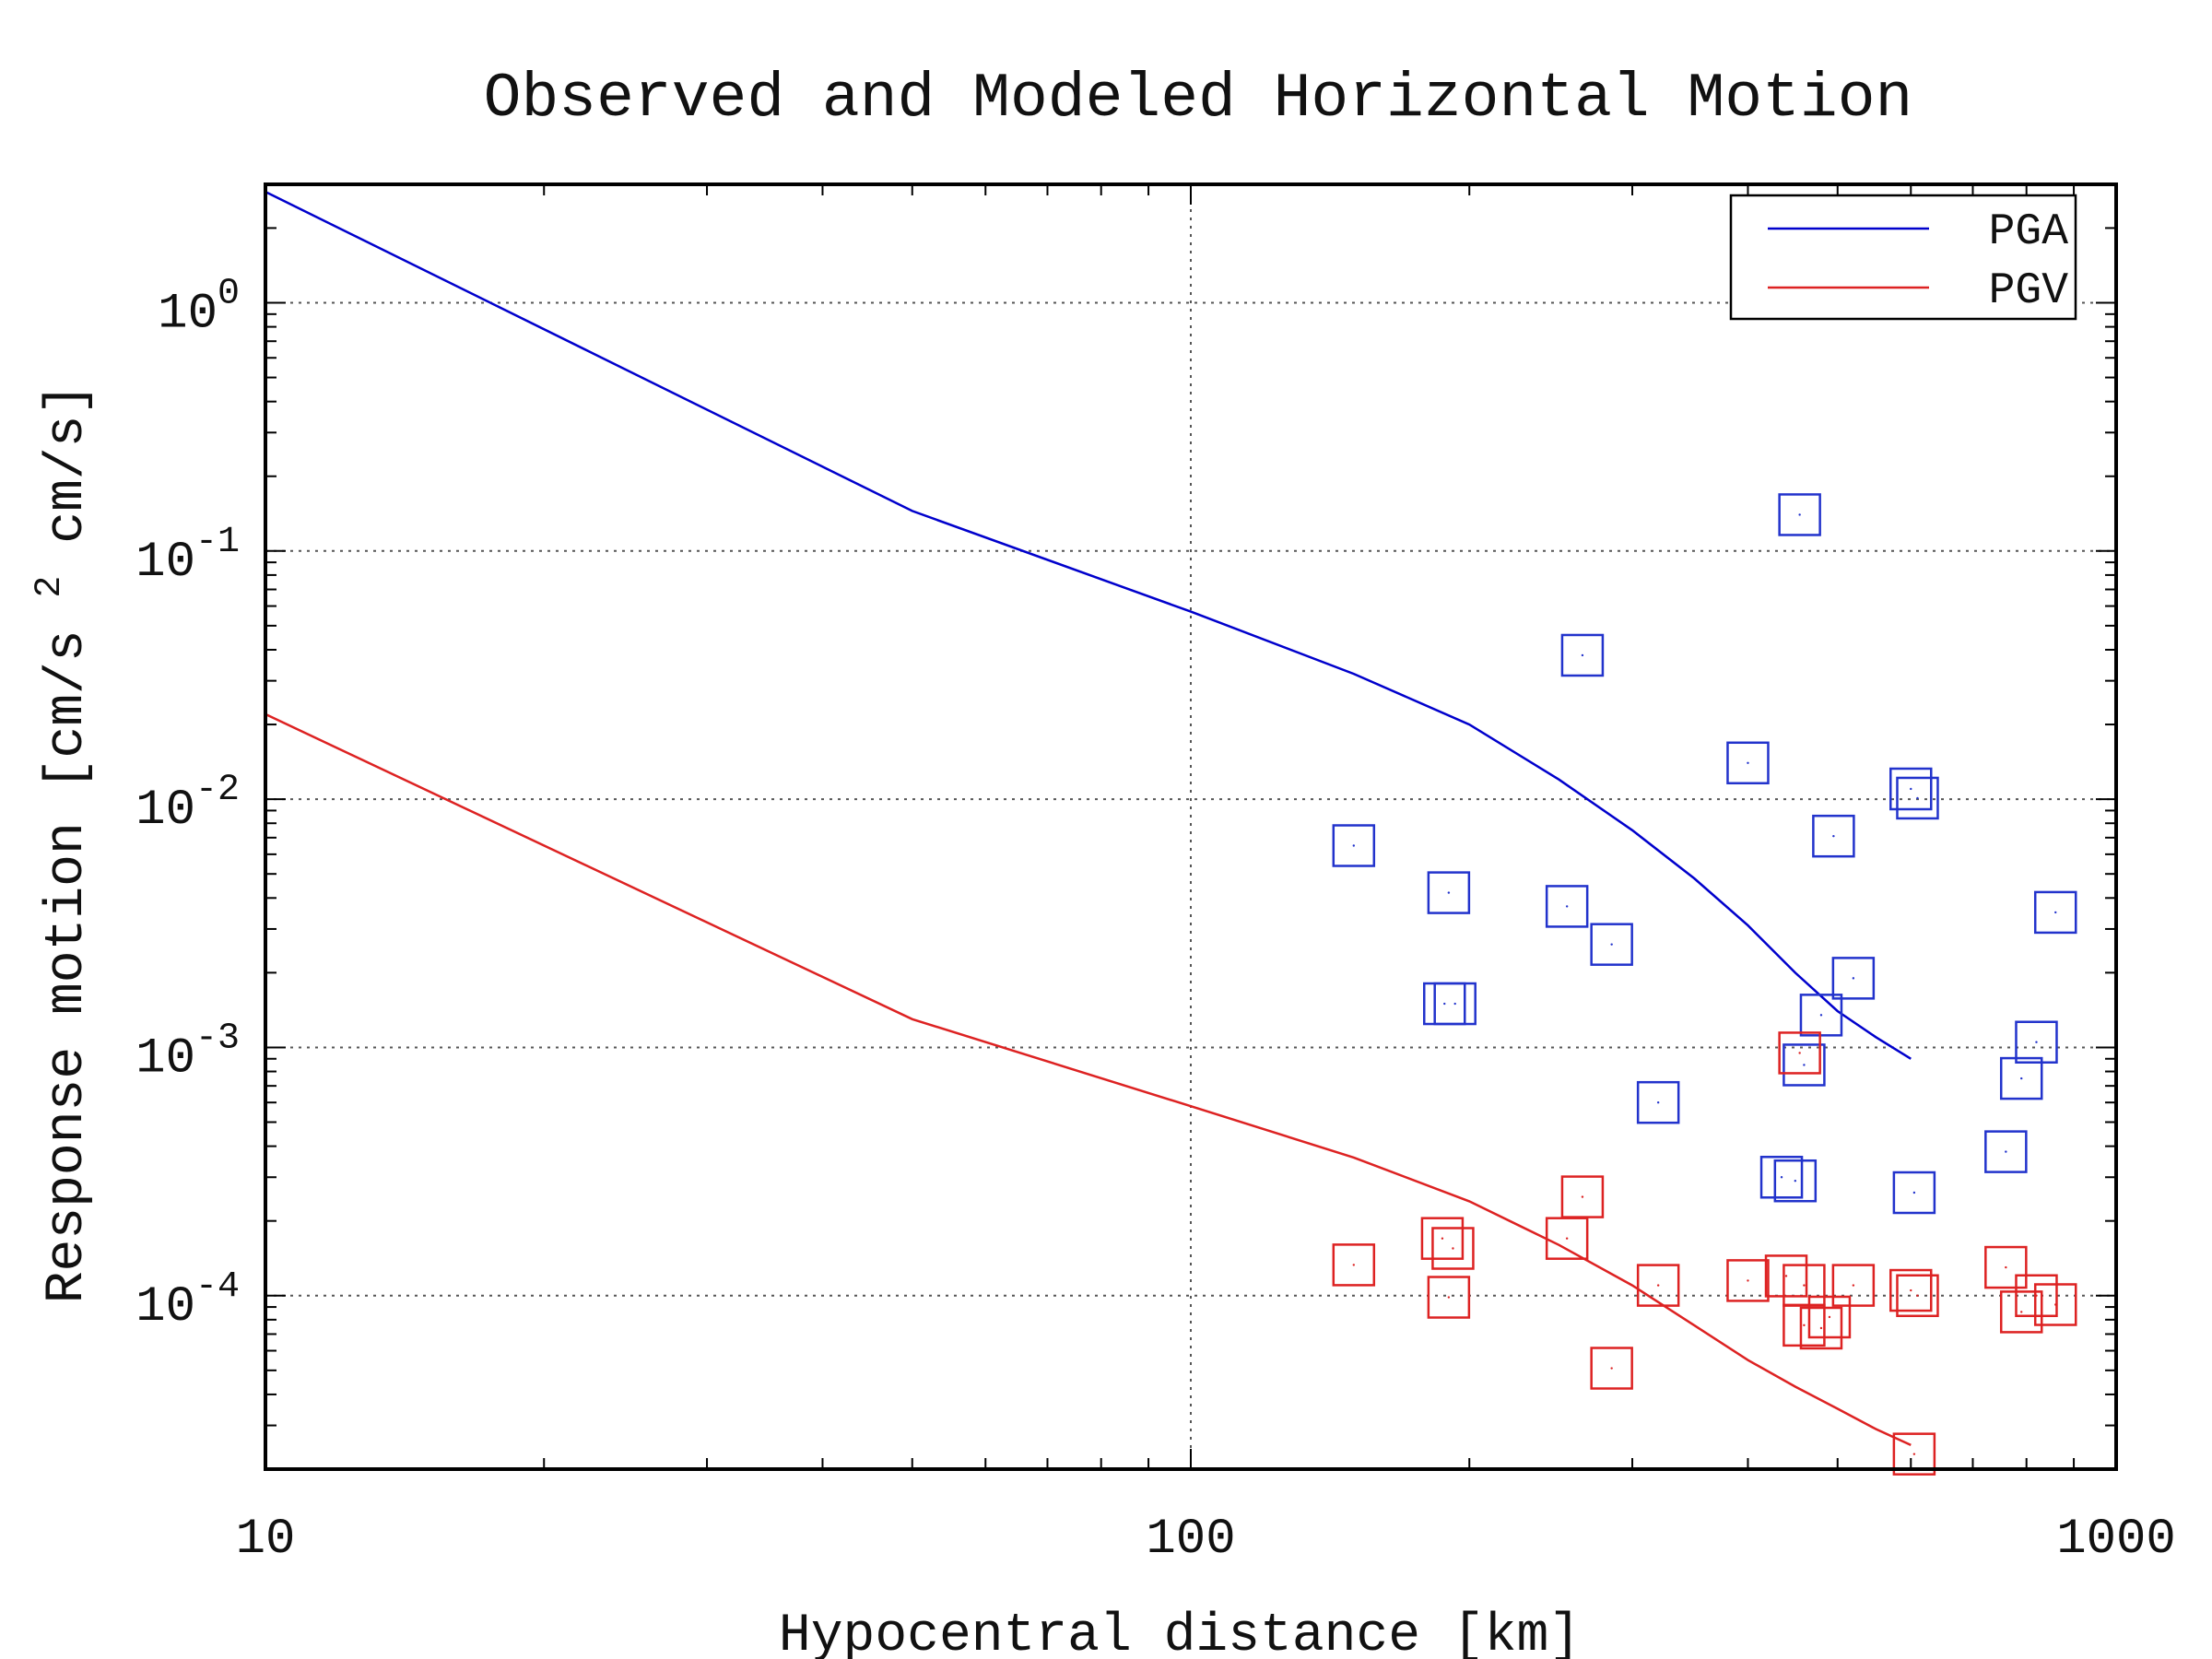  What do you see at coordinates (1190, 1540) in the screenshot?
I see `x-tick-label: 100` at bounding box center [1190, 1540].